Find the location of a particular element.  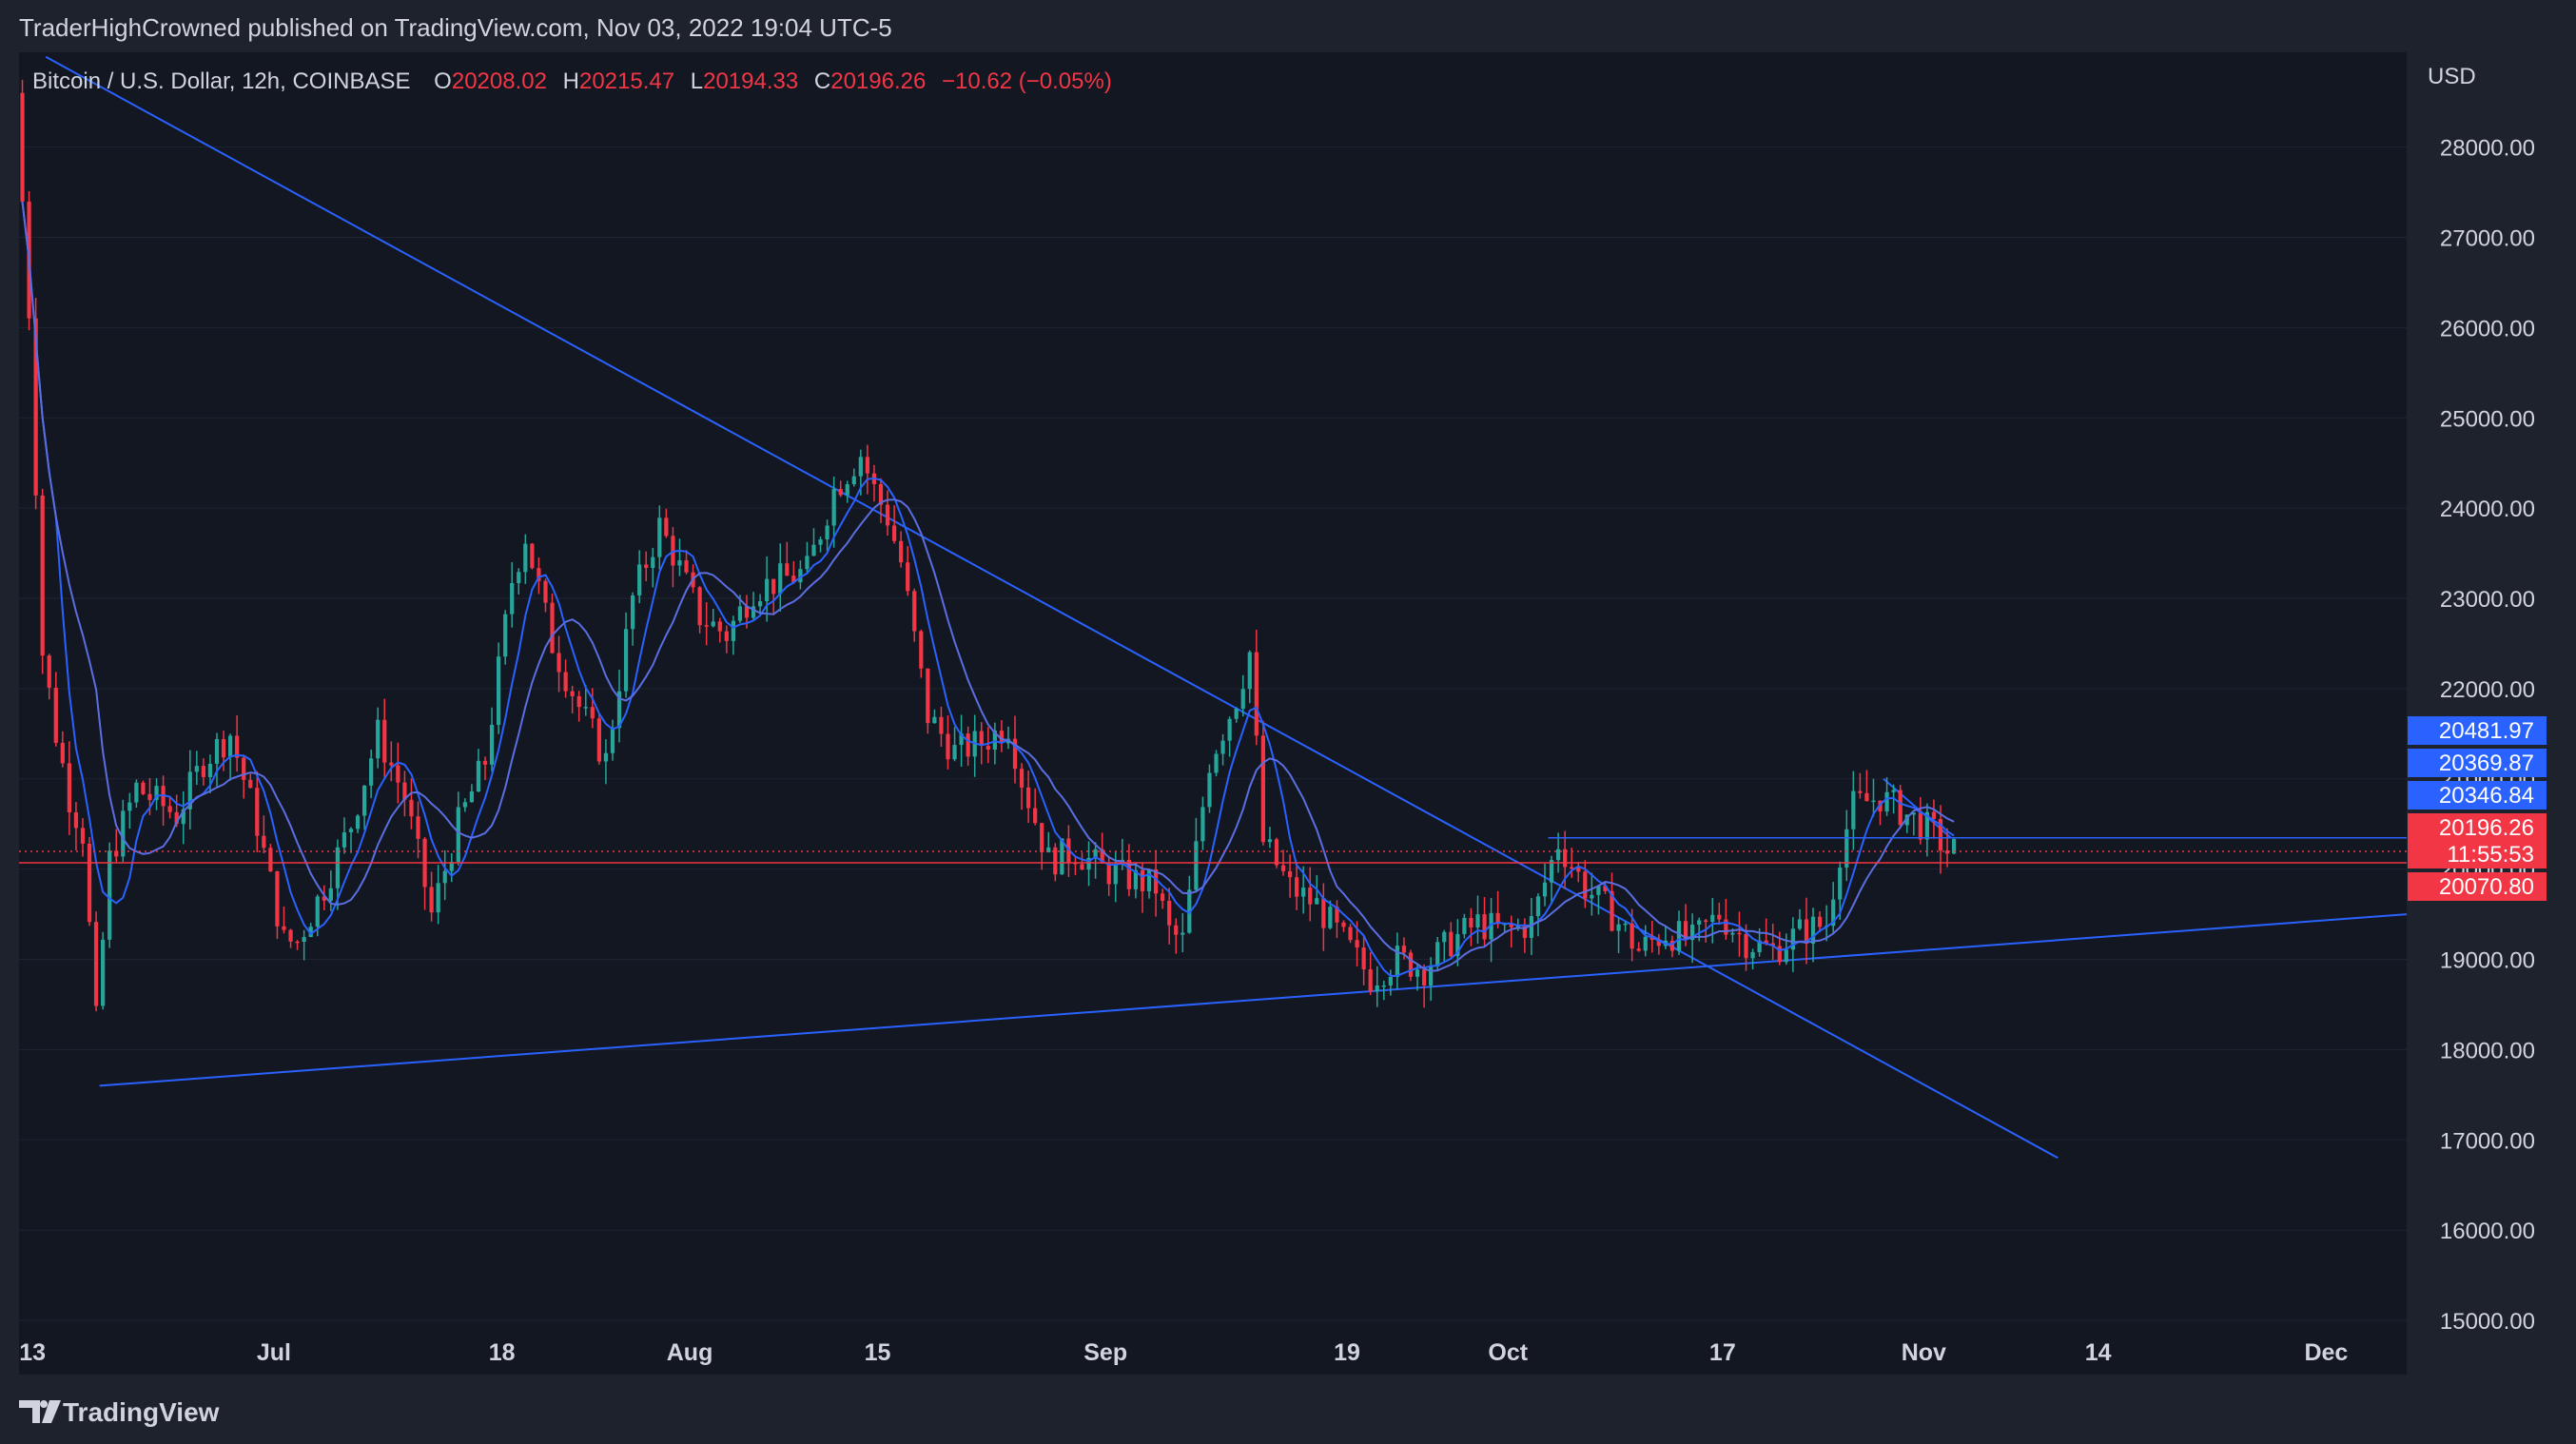

currency-label: USD is located at coordinates (2452, 76).